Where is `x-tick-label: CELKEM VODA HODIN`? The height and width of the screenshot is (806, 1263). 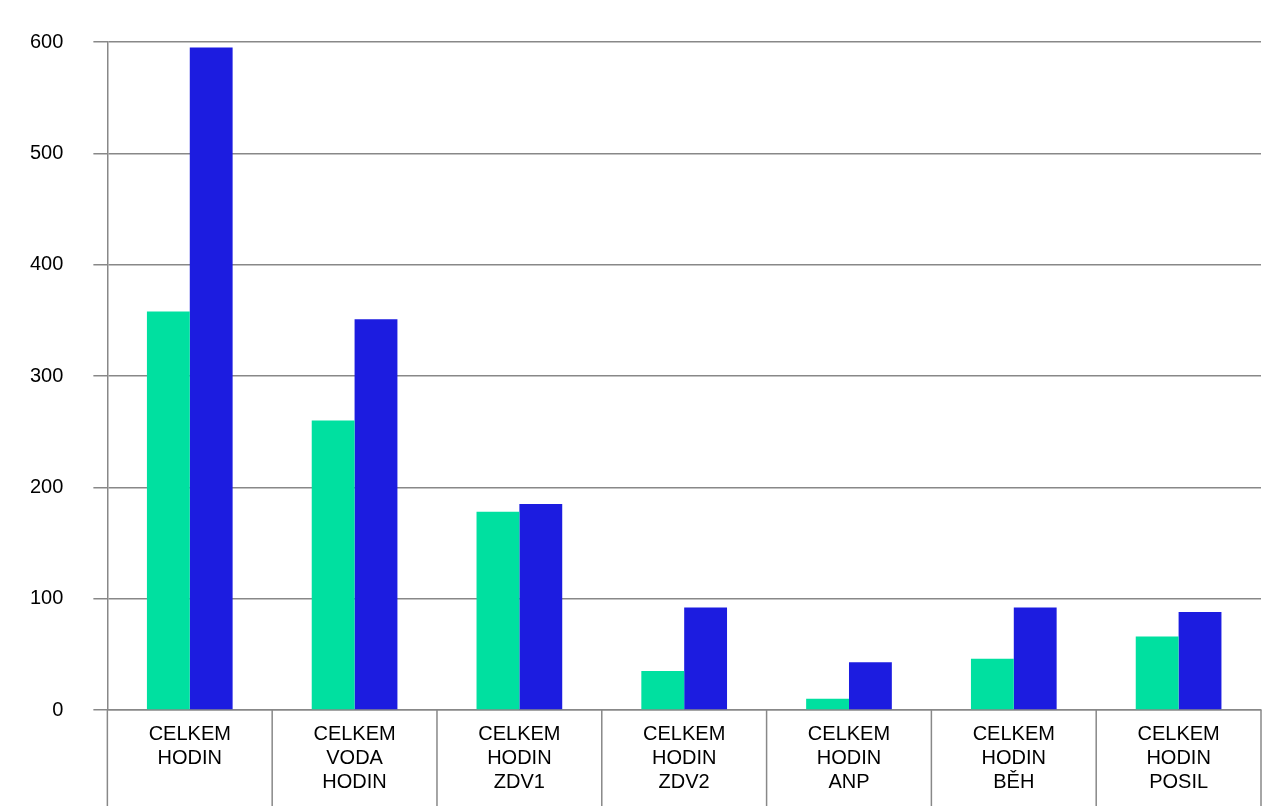
x-tick-label: CELKEM VODA HODIN is located at coordinates (354, 756).